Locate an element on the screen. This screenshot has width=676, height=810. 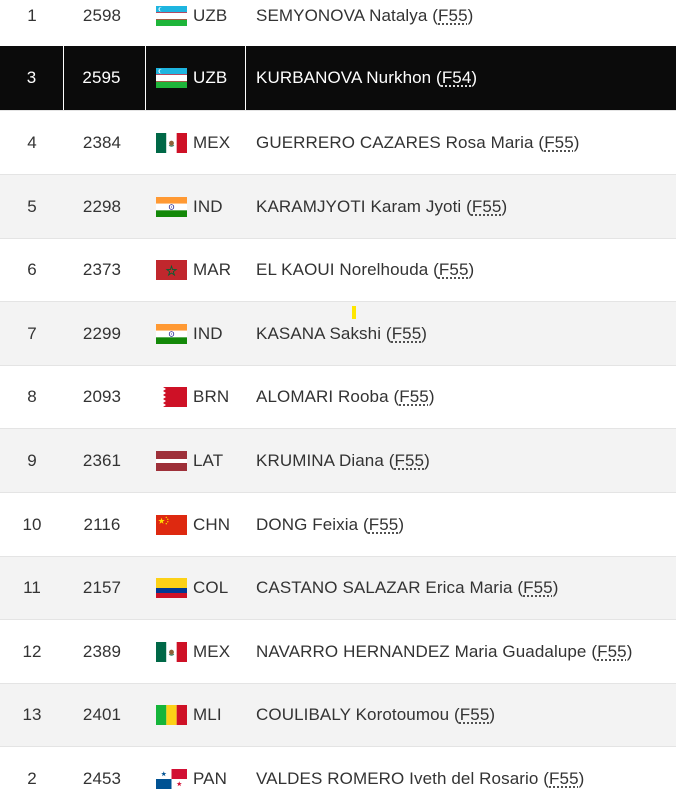
athlete-cell: SEMYONOVA Natalya (F55) is located at coordinates (365, 15).